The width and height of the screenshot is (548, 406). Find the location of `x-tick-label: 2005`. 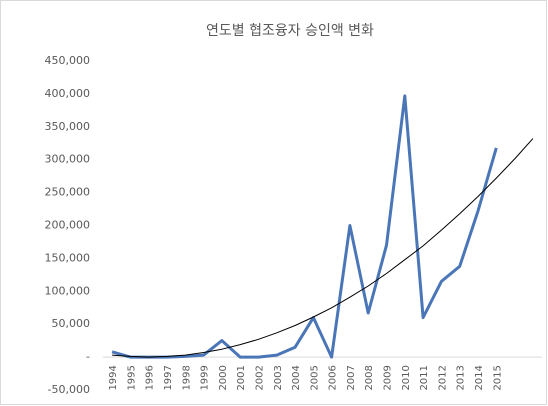

x-tick-label: 2005 is located at coordinates (314, 377).